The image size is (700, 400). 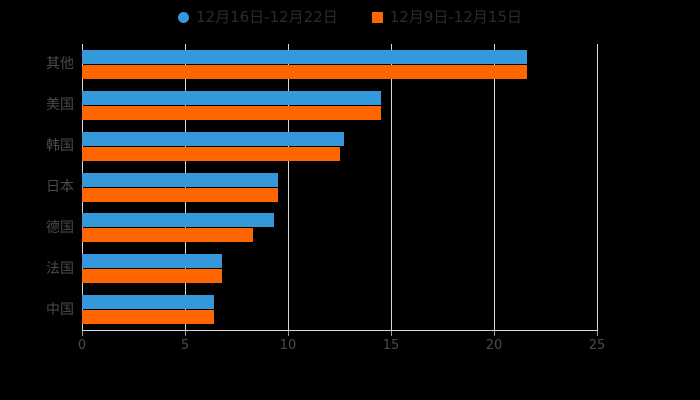 I want to click on y-axis-label-0: 其他, so click(x=60, y=64).